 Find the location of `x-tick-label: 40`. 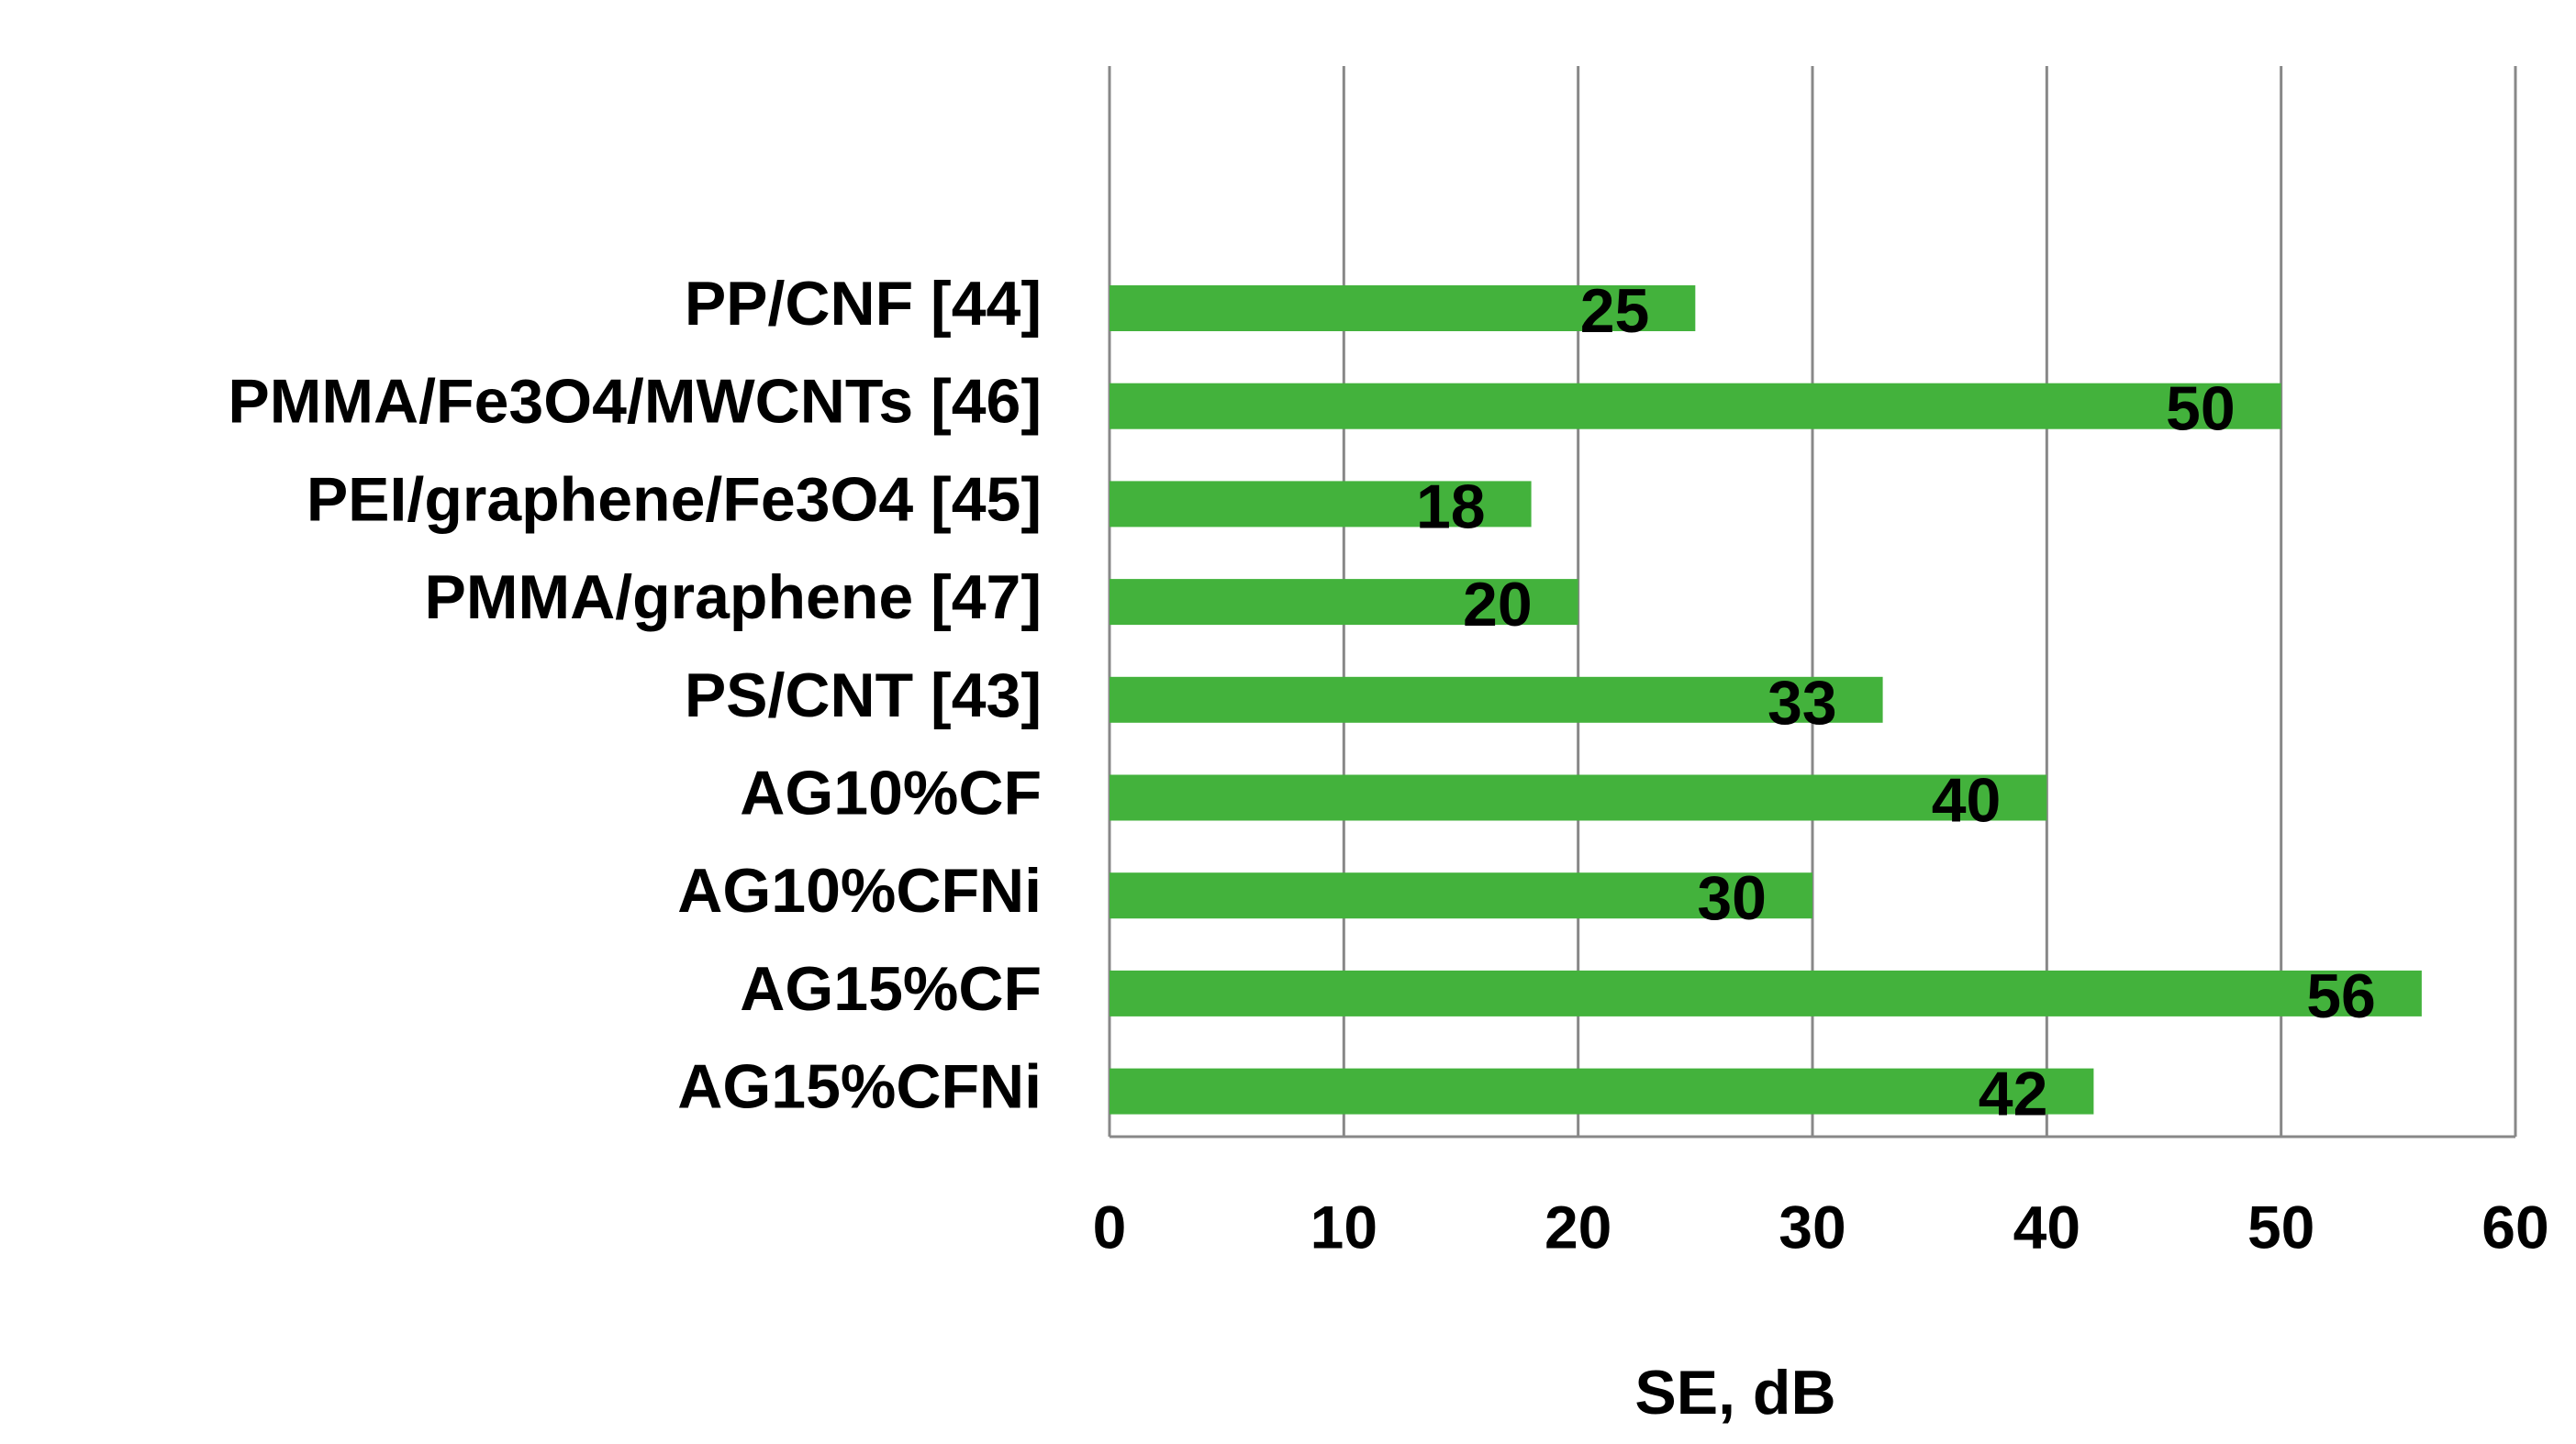

x-tick-label: 40 is located at coordinates (2047, 1227).